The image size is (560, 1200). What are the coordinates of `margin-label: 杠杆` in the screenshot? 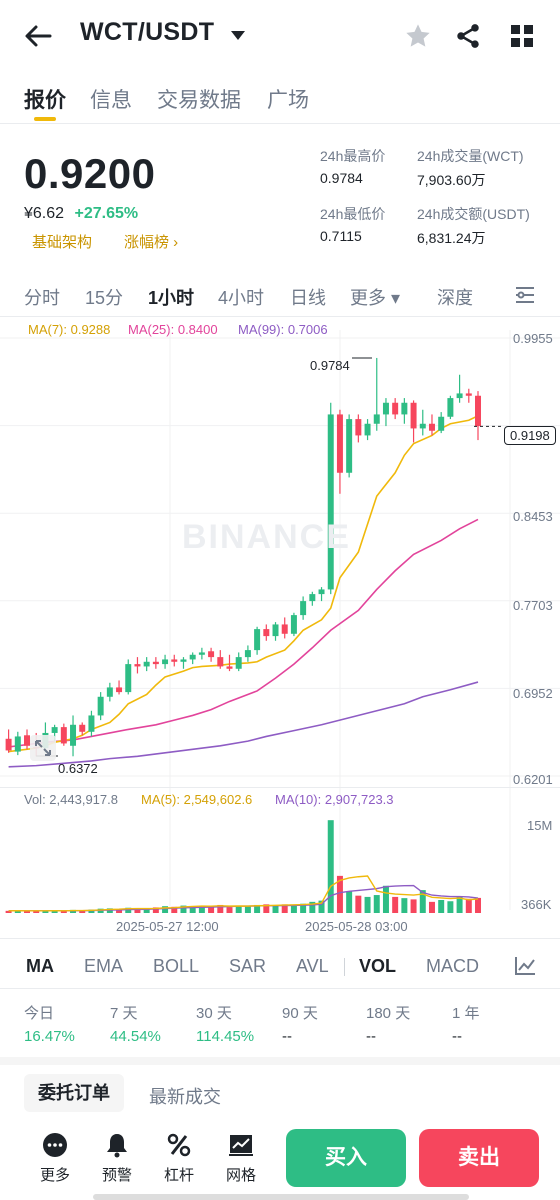 It's located at (178, 1175).